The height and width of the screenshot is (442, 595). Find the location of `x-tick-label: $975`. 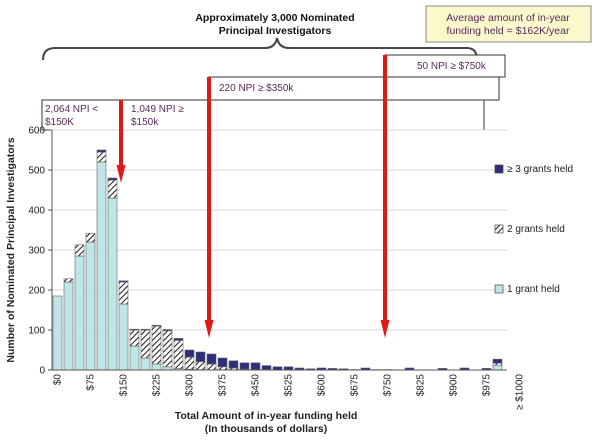

x-tick-label: $975 is located at coordinates (487, 385).